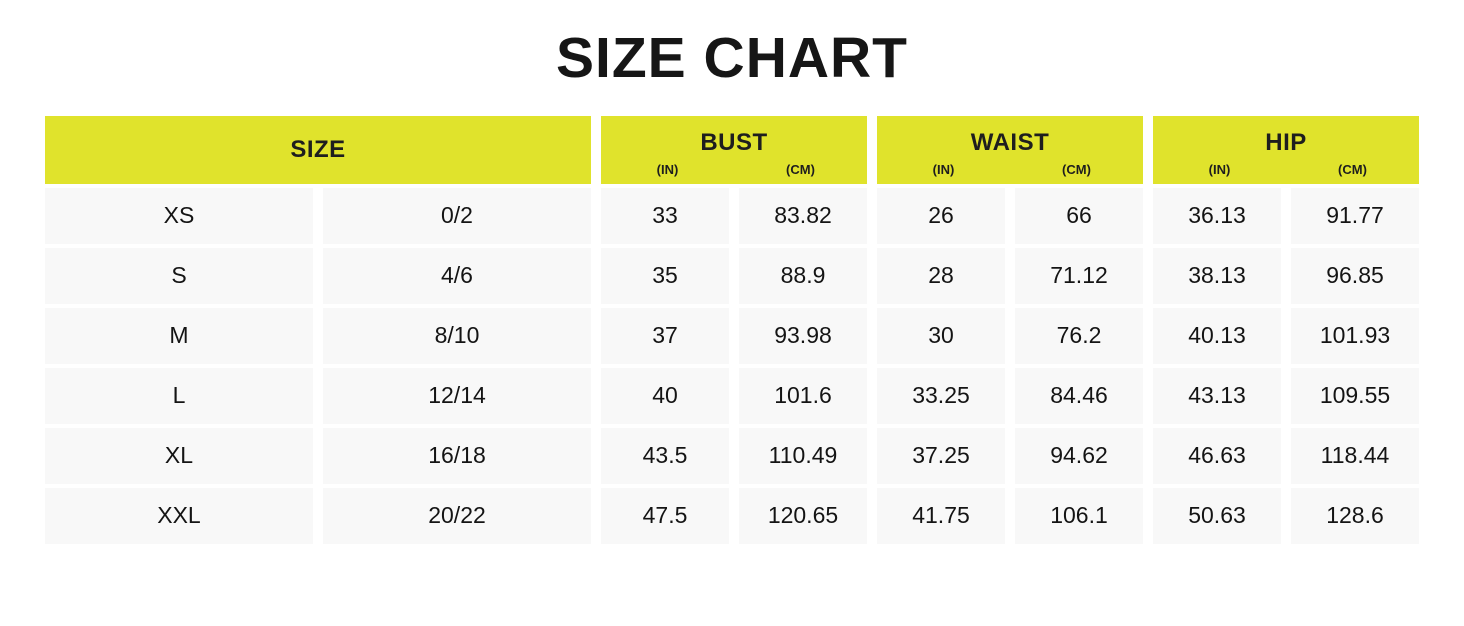 This screenshot has width=1464, height=626. Describe the element at coordinates (1286, 142) in the screenshot. I see `header-label-hip: HIP` at that location.